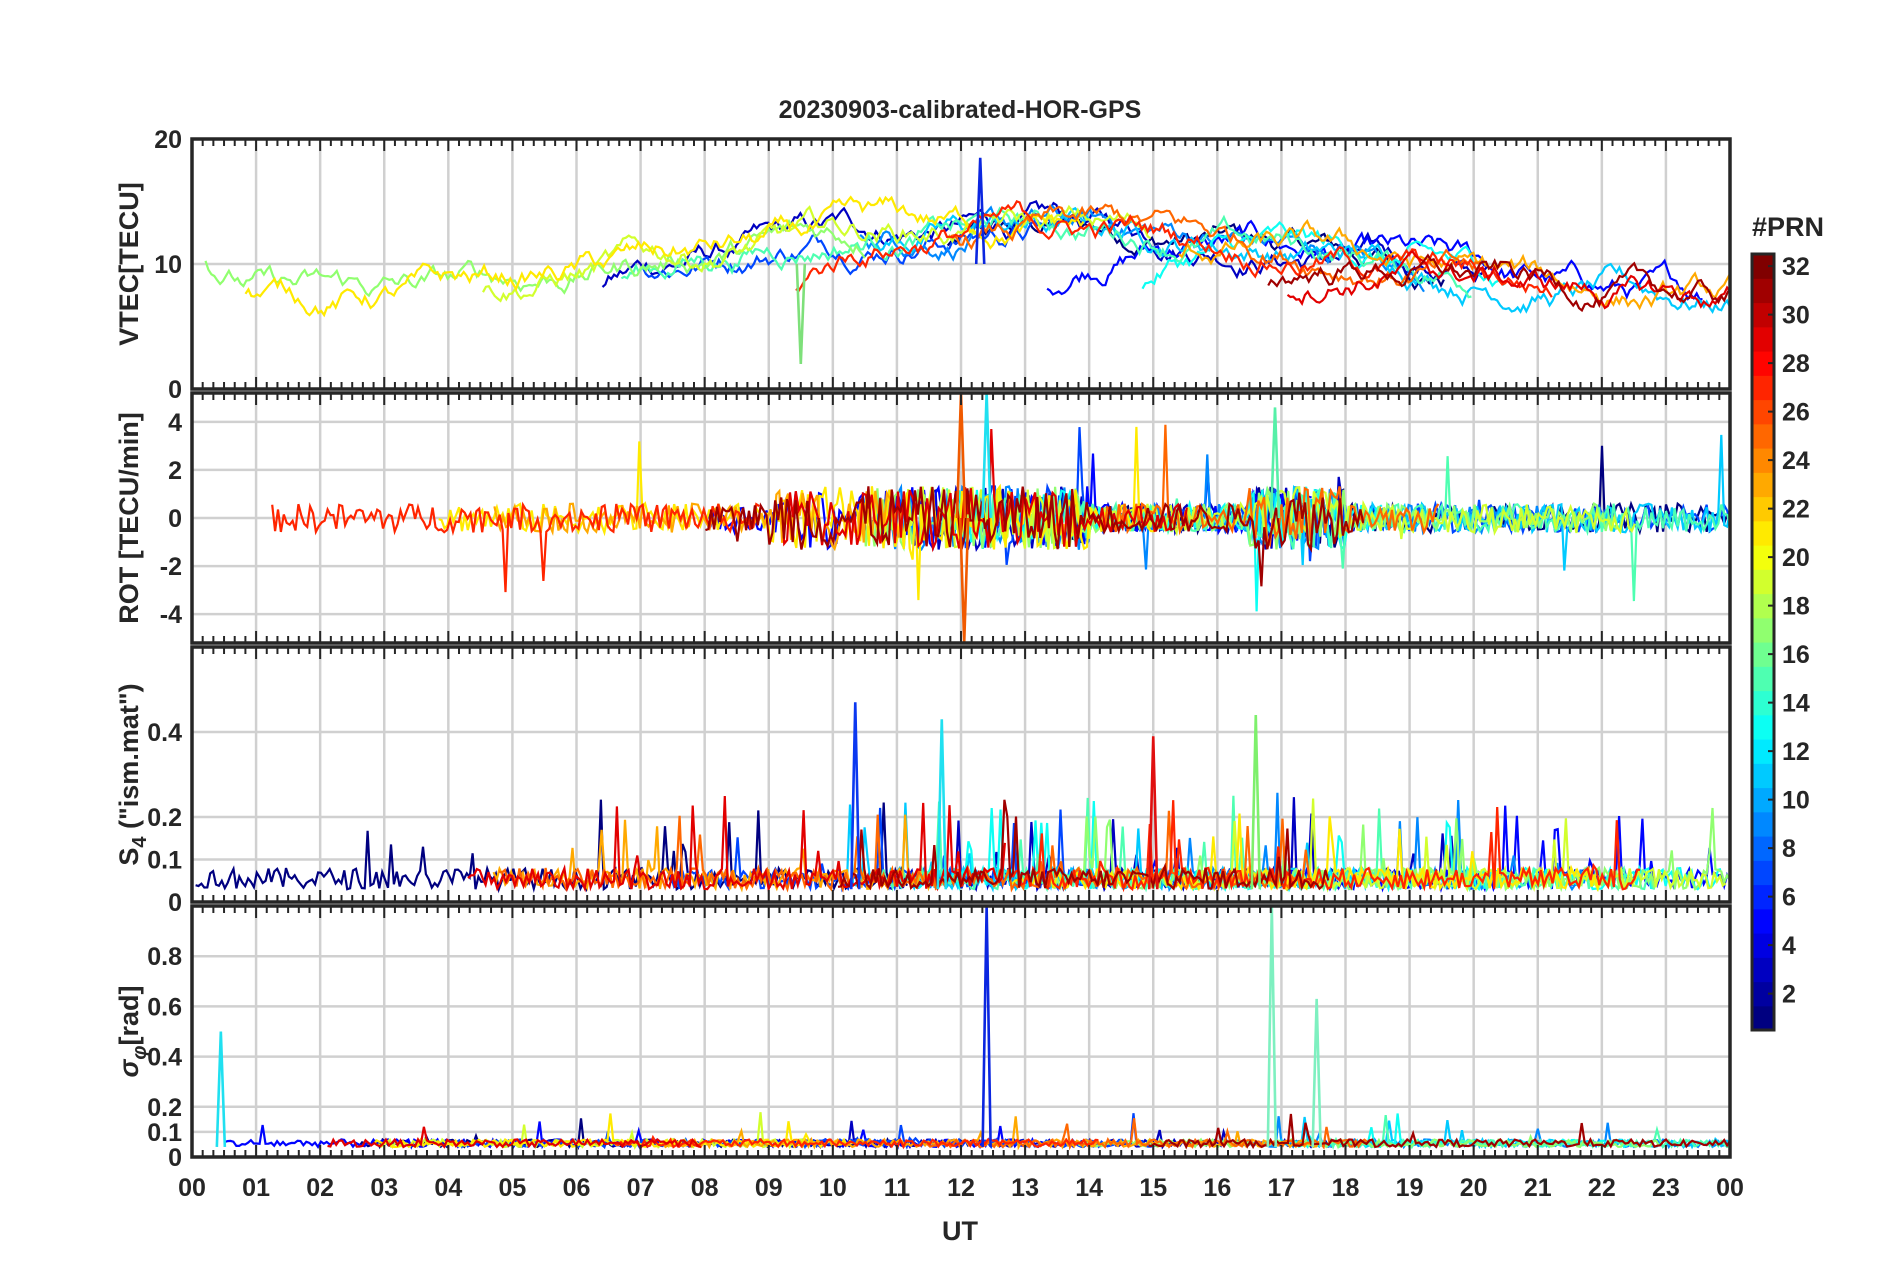 Image resolution: width=1902 pixels, height=1272 pixels. I want to click on colorbar-label: #PRN, so click(1788, 227).